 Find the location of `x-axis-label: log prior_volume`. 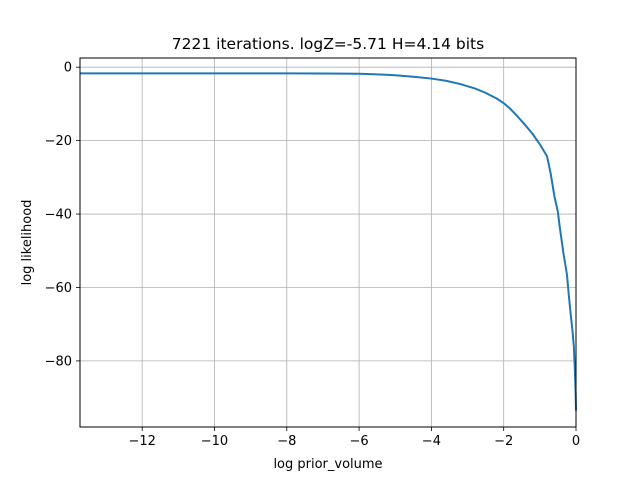

x-axis-label: log prior_volume is located at coordinates (327, 464).